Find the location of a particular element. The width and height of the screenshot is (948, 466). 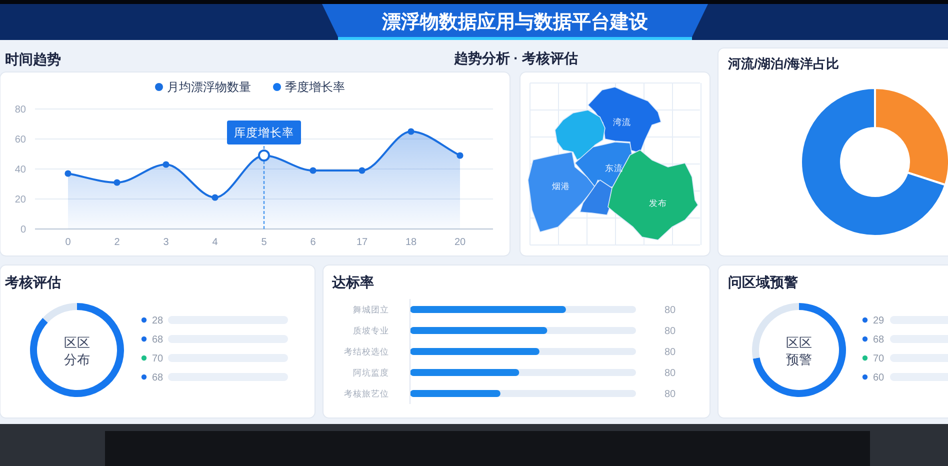

chart-title: 问区域预警 is located at coordinates (763, 282).